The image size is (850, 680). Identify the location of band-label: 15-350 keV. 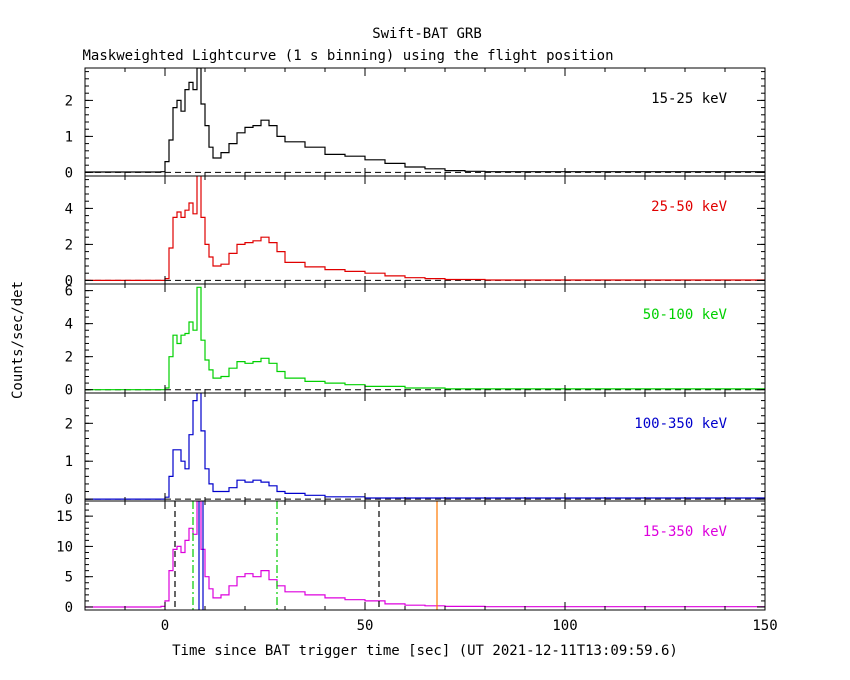
(685, 532).